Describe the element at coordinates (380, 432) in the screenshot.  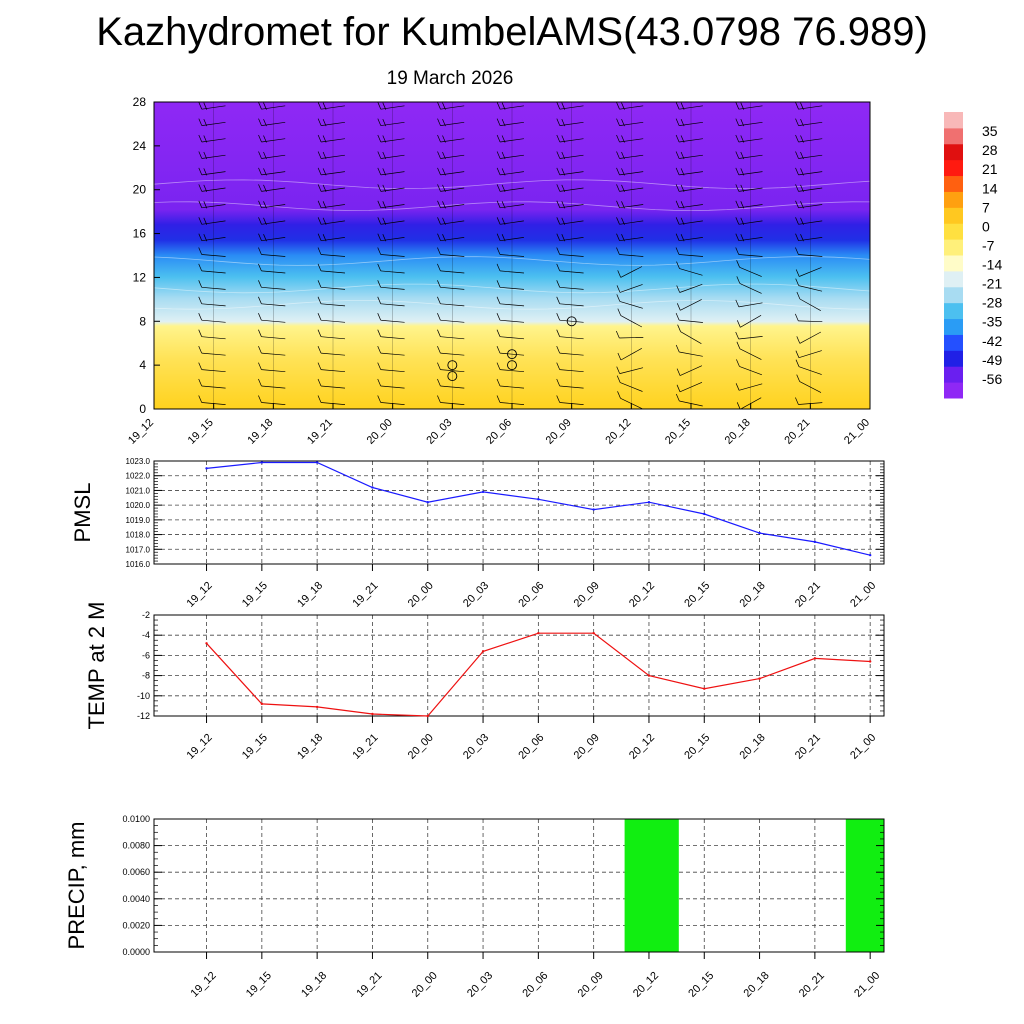
I see `x-tick-label: 20_00` at that location.